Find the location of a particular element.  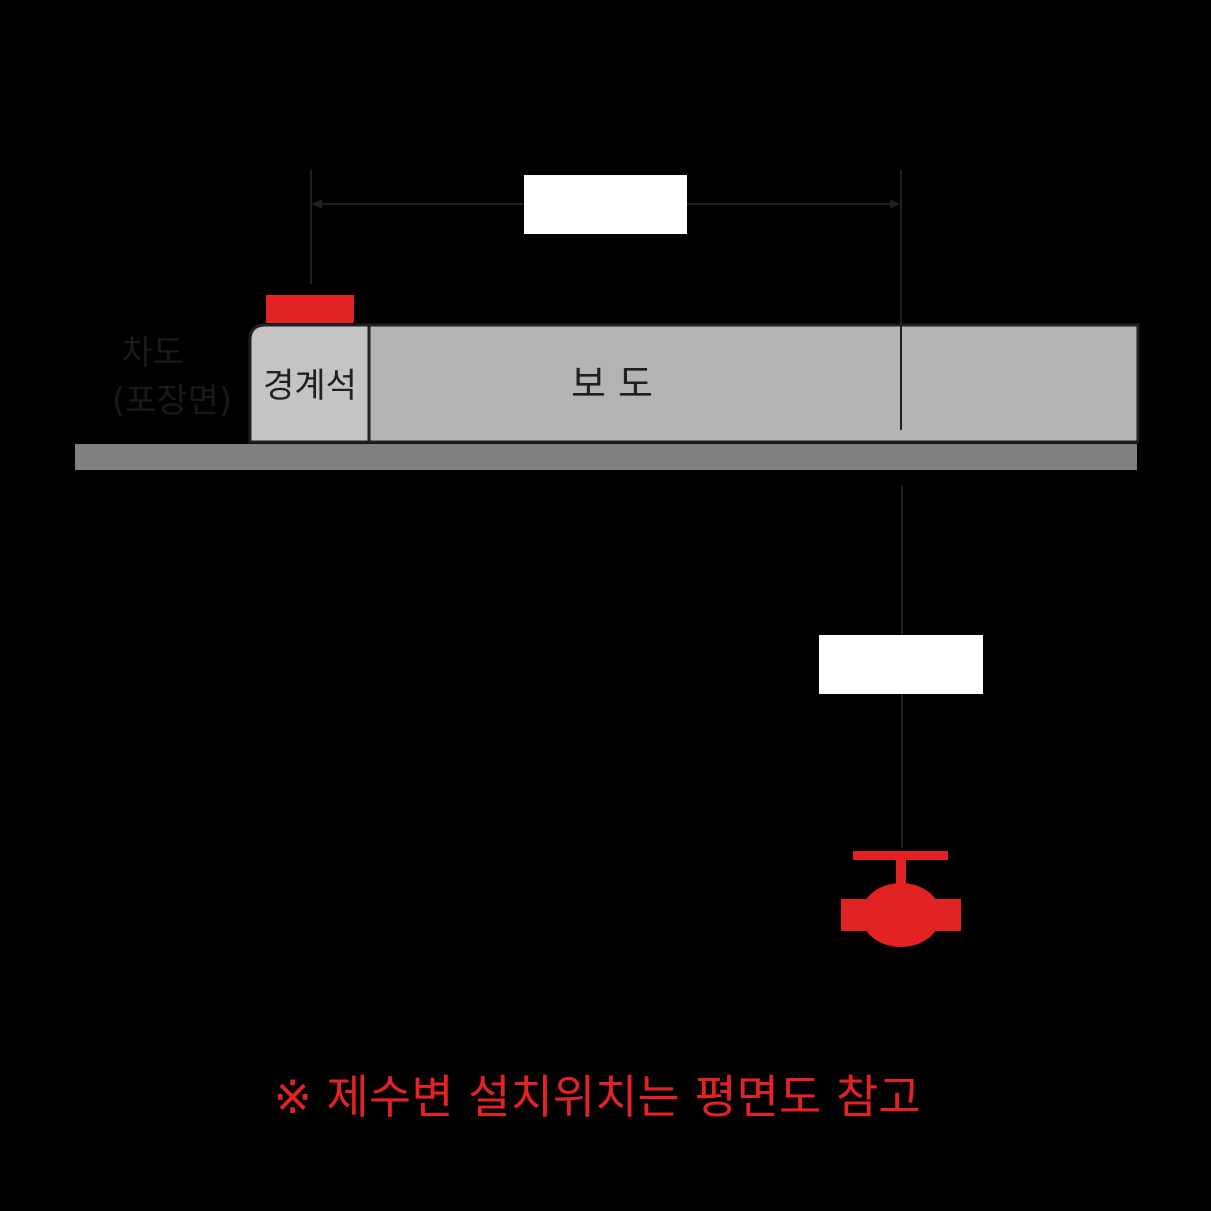

curb-marker-icon is located at coordinates (310, 309).